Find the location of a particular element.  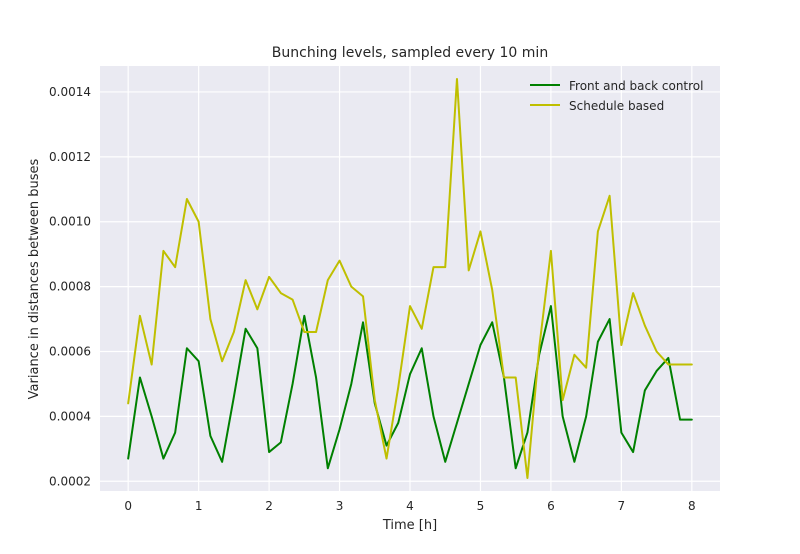

y-axis-label: Variance in distances between buses is located at coordinates (34, 278).